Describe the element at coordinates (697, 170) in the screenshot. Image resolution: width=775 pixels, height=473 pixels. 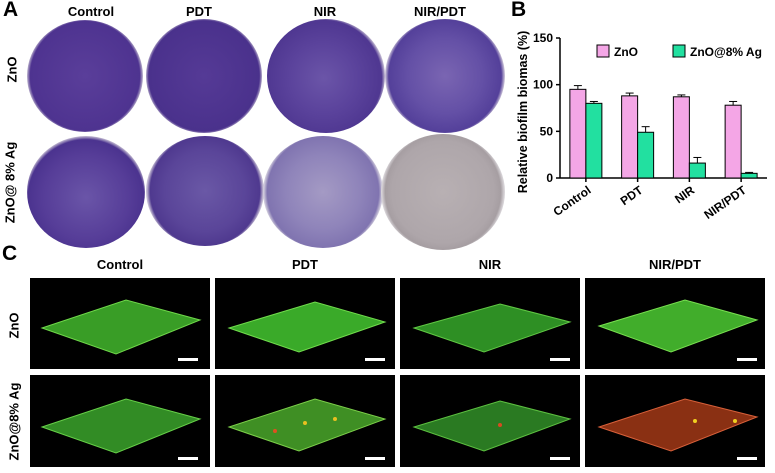
I see `bar-zno-8-ag-nir` at that location.